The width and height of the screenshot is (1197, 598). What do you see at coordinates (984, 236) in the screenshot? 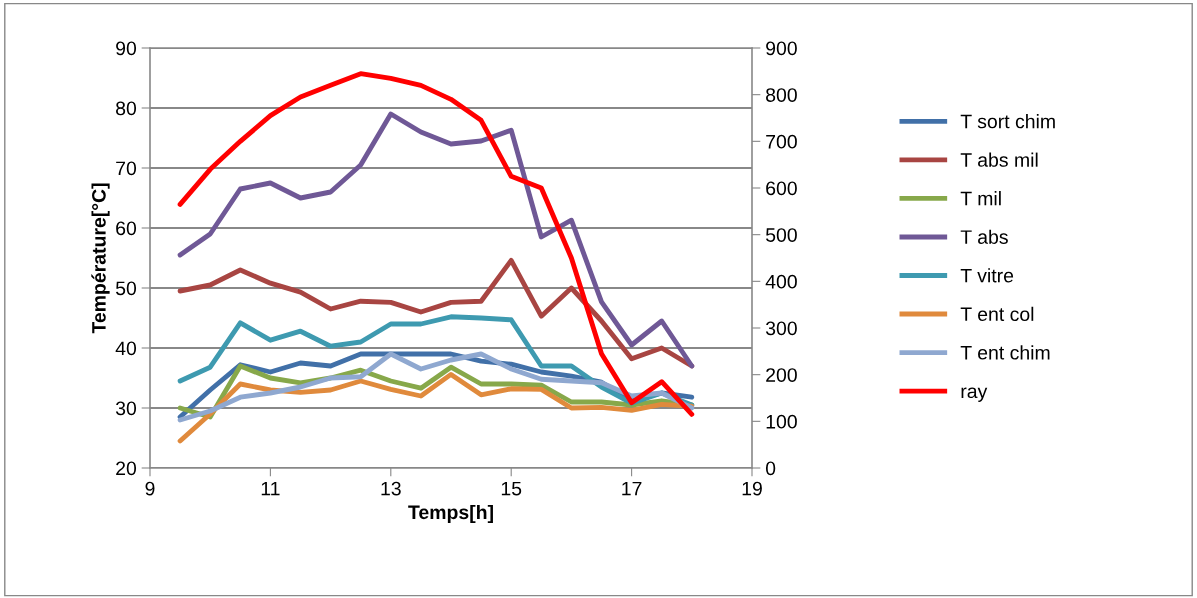
I see `legend-label: T abs` at bounding box center [984, 236].